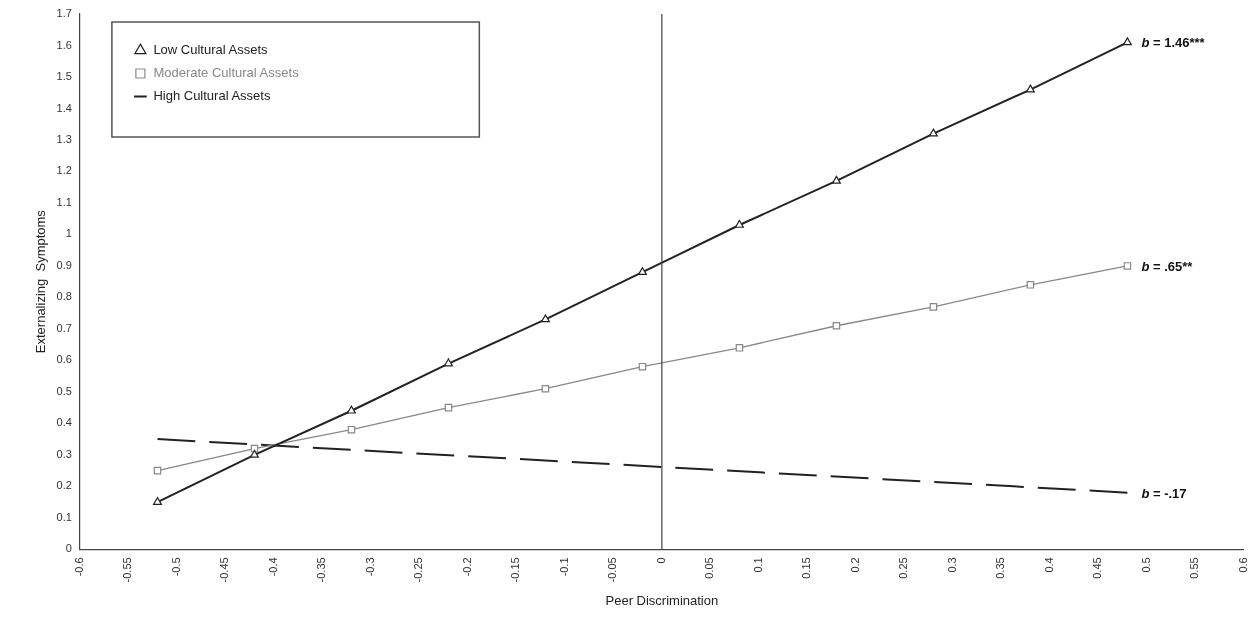  Describe the element at coordinates (226, 73) in the screenshot. I see `legend-label: Moderate Cultural Assets` at that location.